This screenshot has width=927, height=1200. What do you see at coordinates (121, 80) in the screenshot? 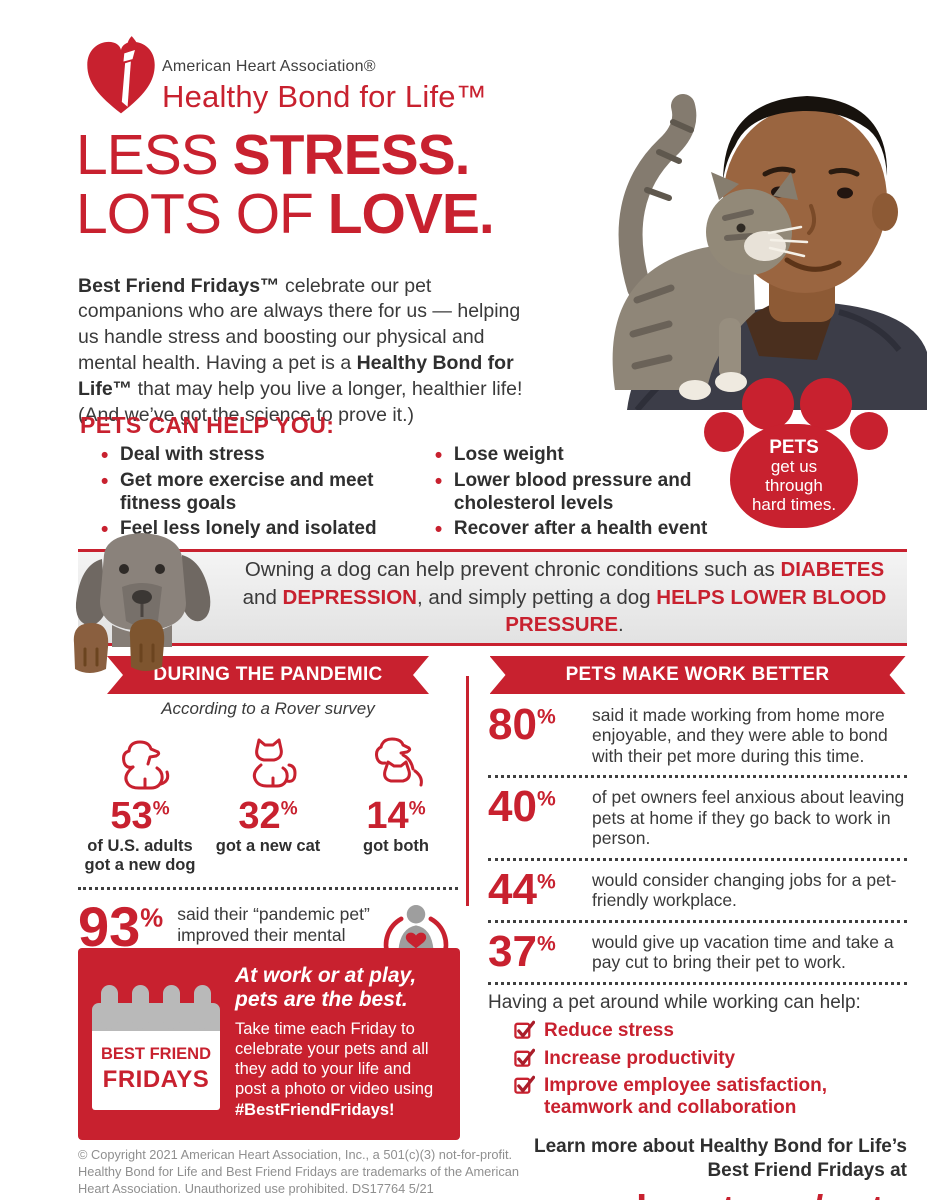
I see `aha-heart-torch-icon` at bounding box center [121, 80].